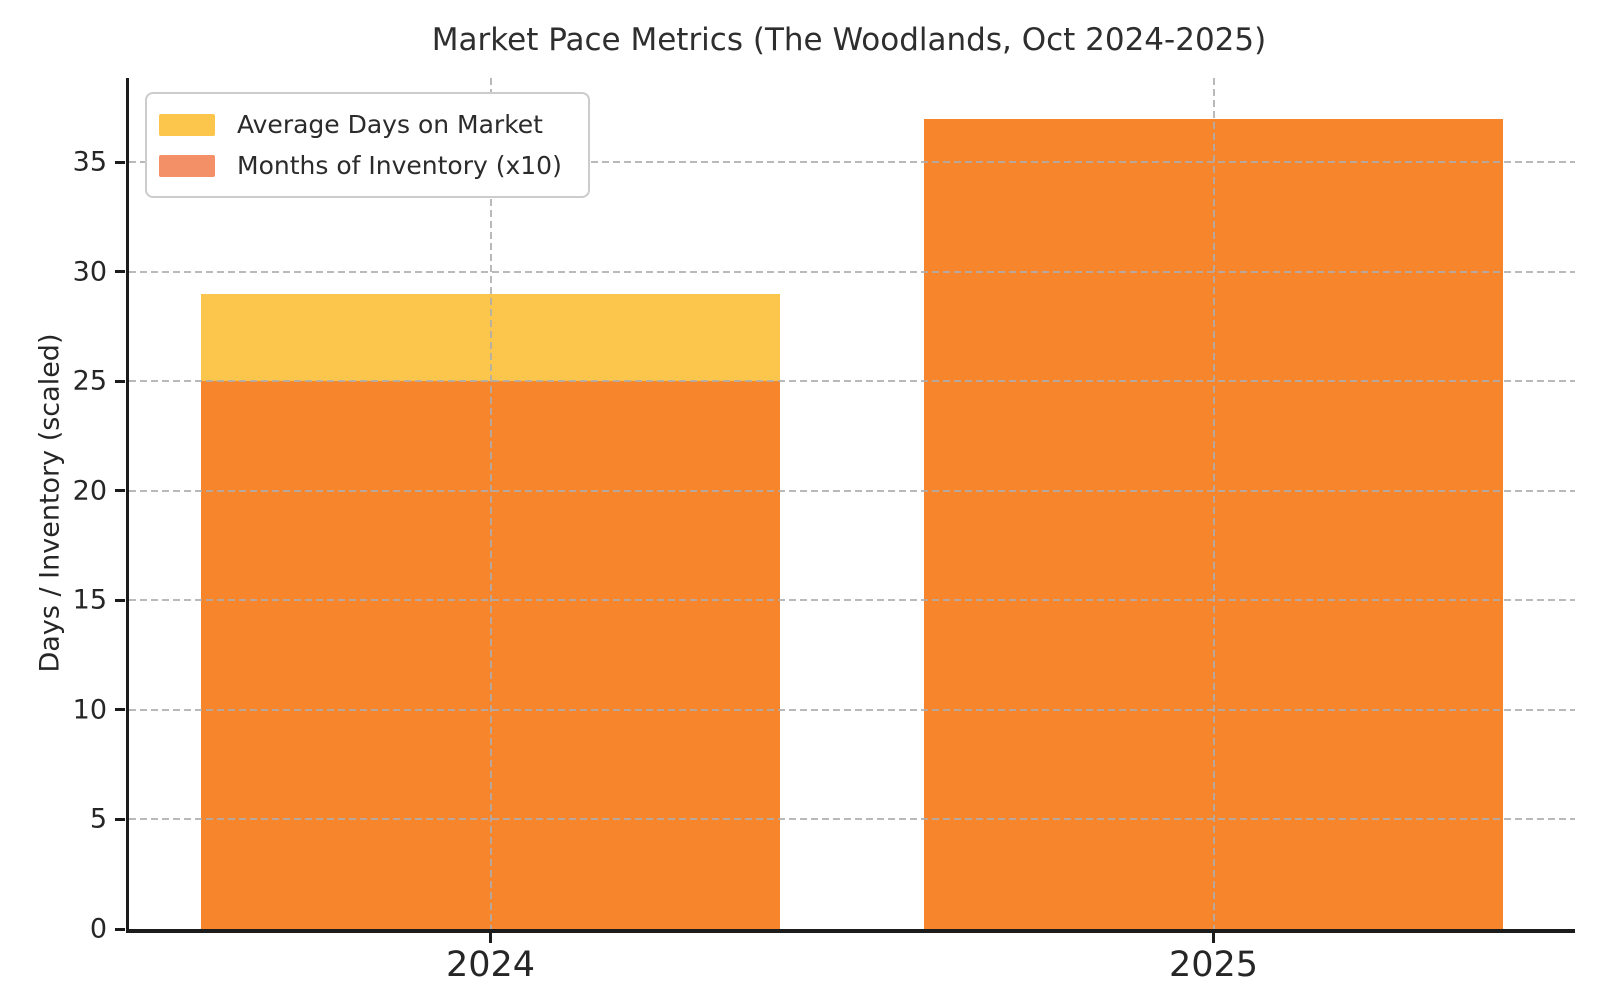  What do you see at coordinates (89, 491) in the screenshot?
I see `y-tick-label: 20` at bounding box center [89, 491].